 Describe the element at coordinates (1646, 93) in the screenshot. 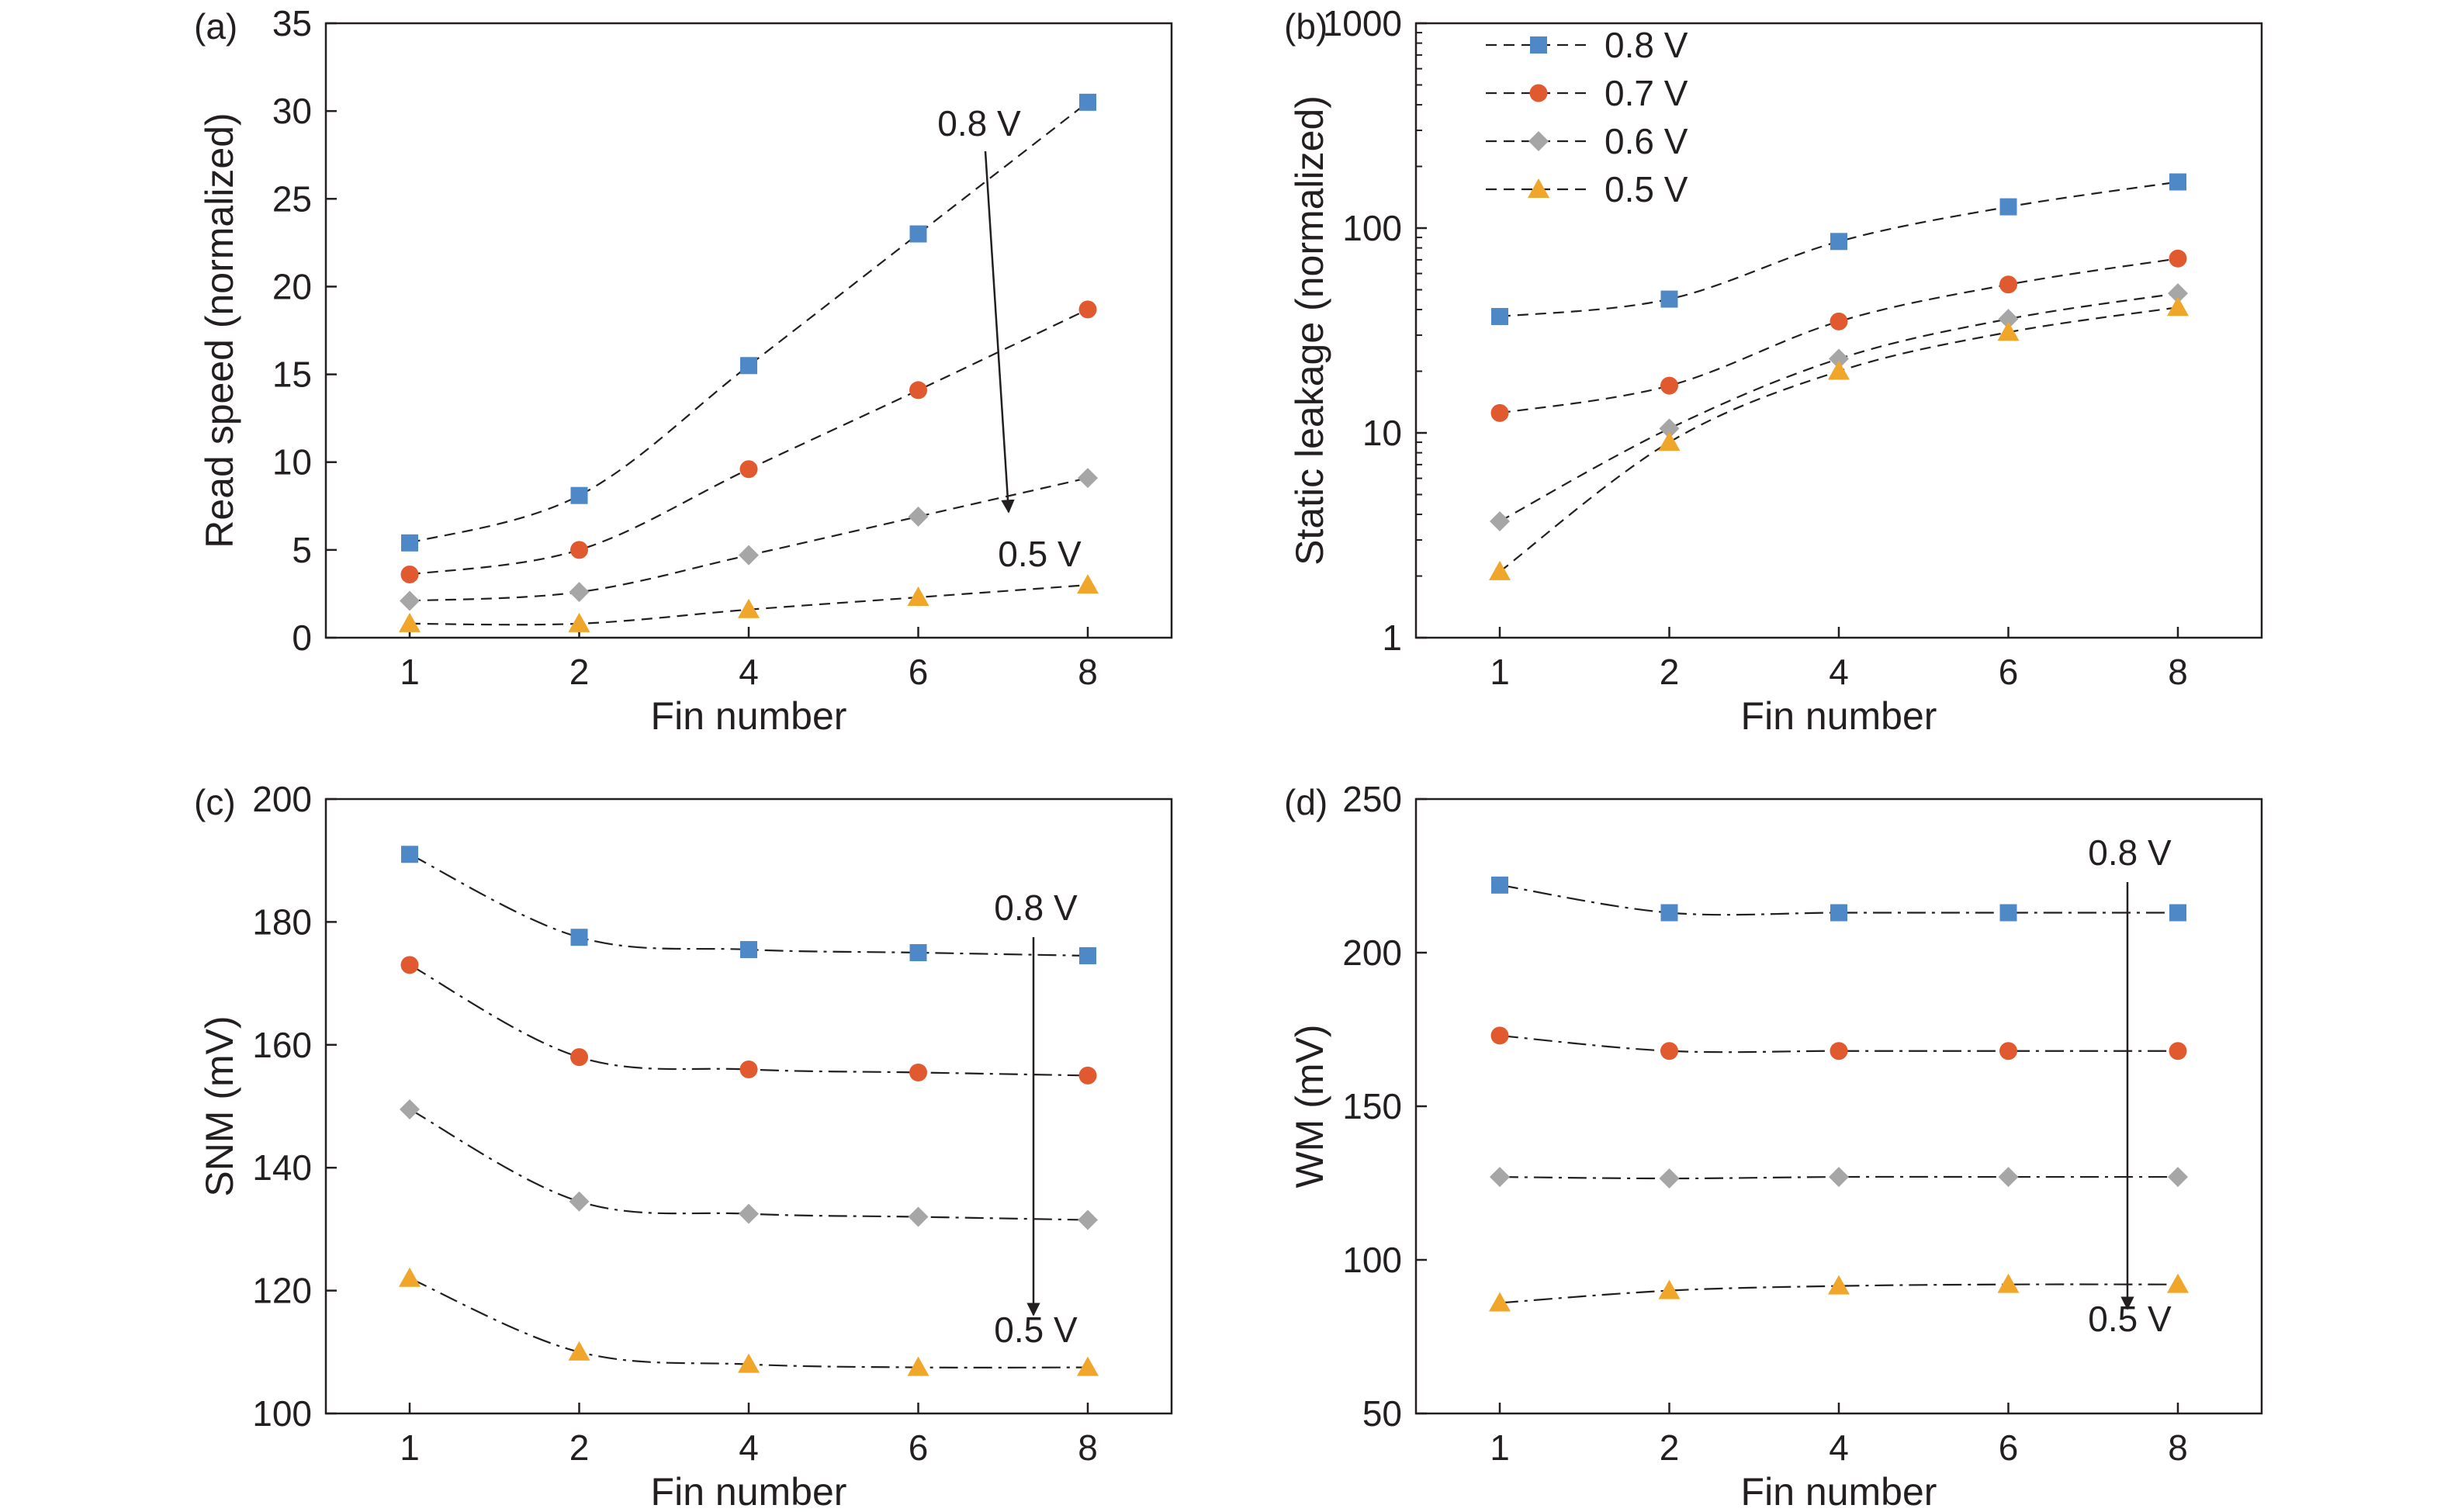

I see `legend-label: 0.7 V` at that location.